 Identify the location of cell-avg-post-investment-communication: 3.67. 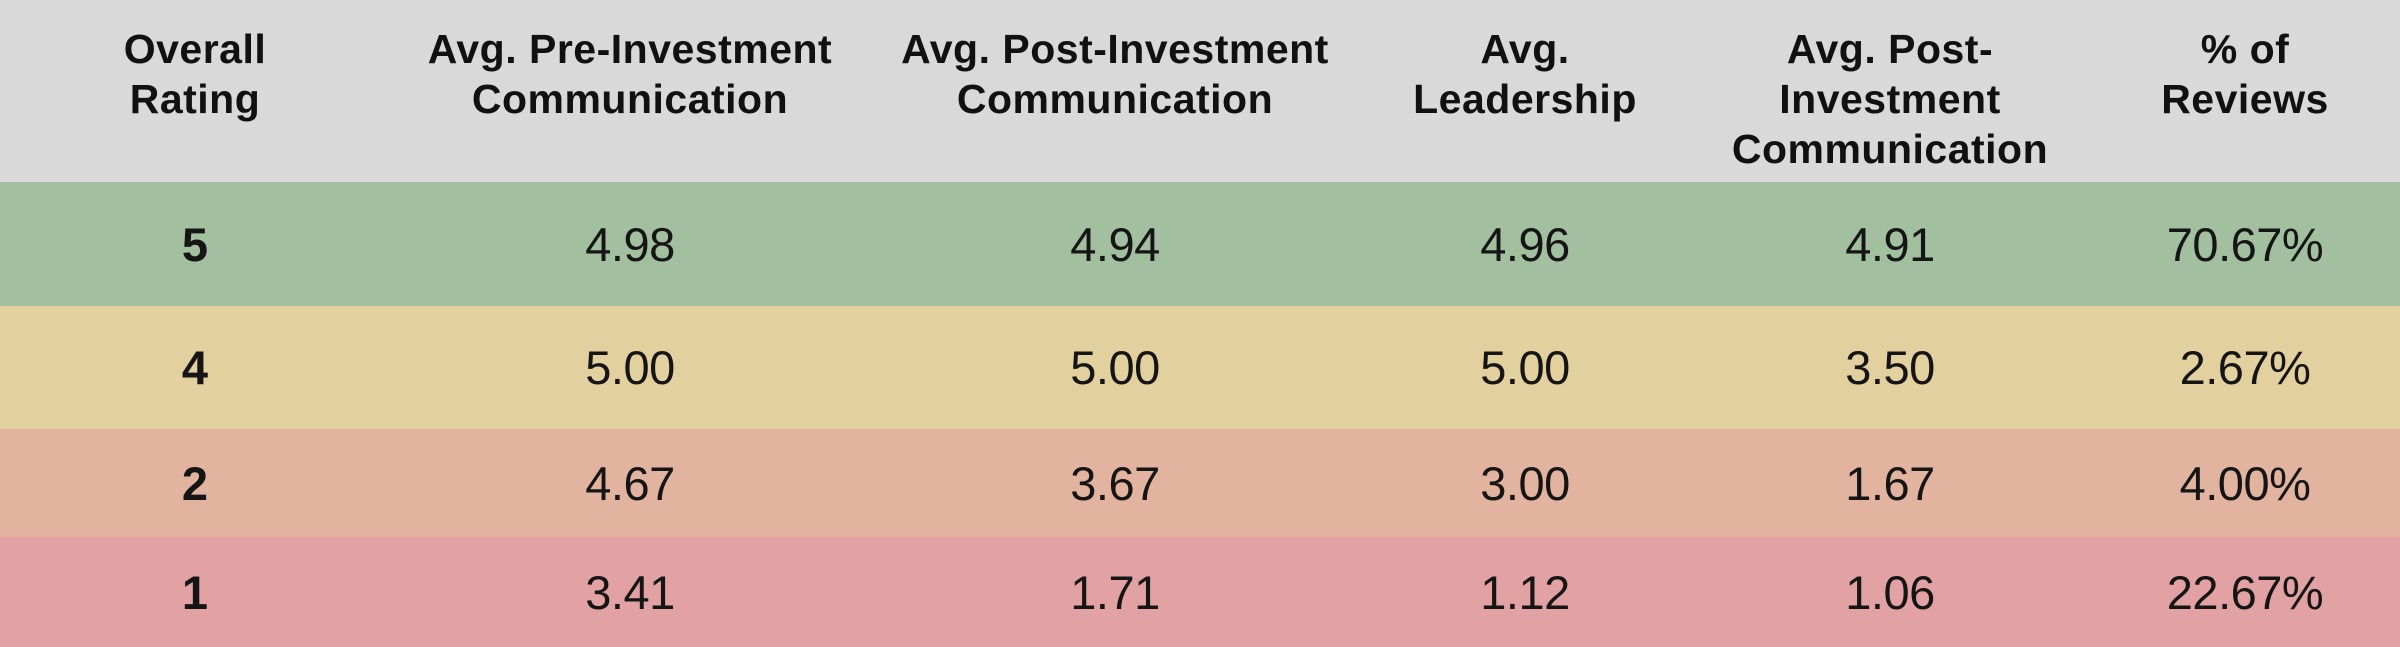
(1115, 483).